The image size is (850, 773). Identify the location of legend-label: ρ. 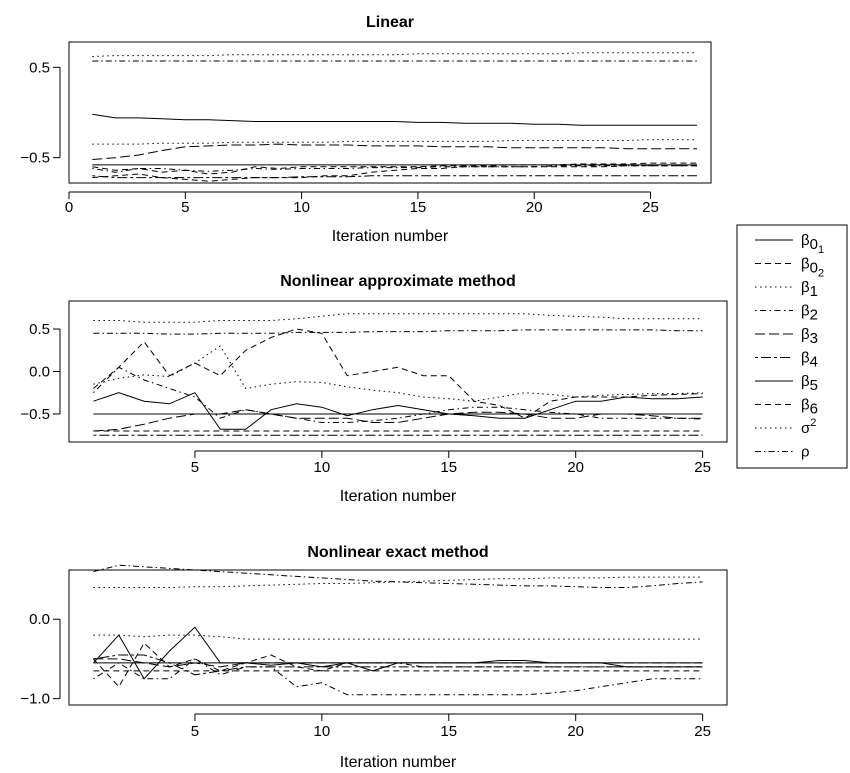
(805, 452).